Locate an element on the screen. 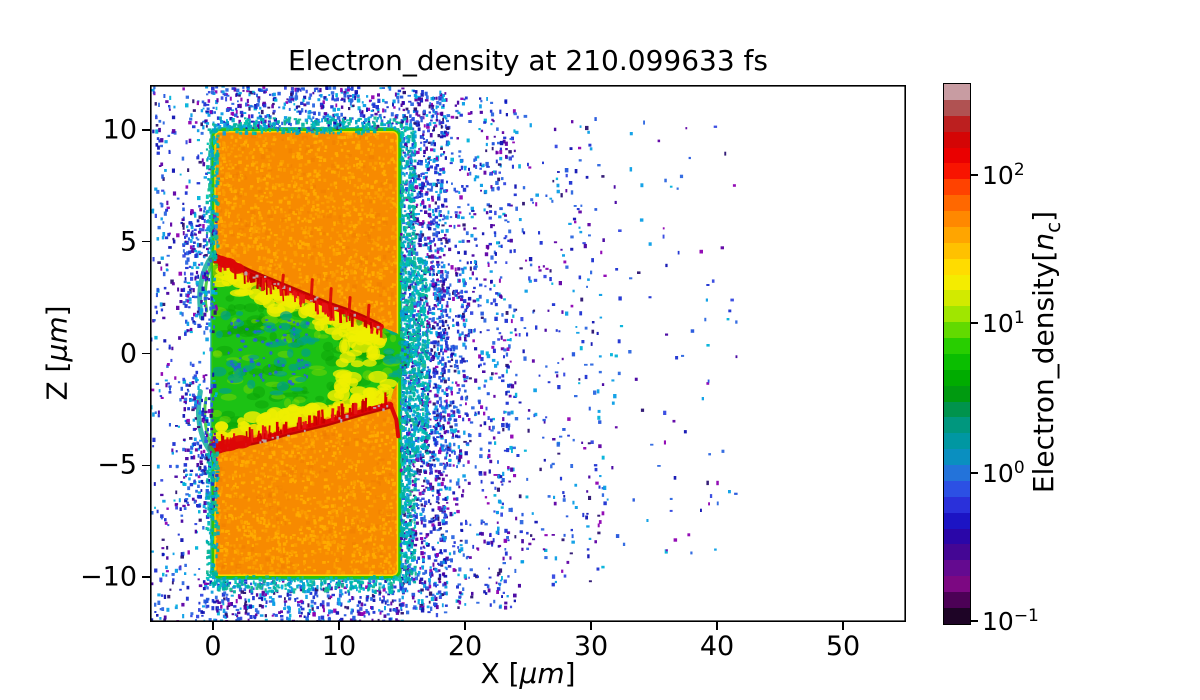 This screenshot has width=1200, height=700. x-axis-label: X [μm] is located at coordinates (528, 673).